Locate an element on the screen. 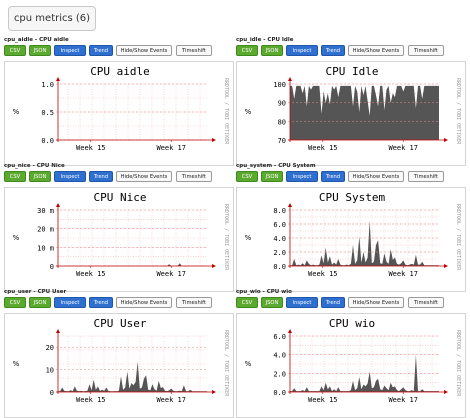 The image size is (470, 418). page-title-tab: cpu metrics (6) is located at coordinates (52, 18).